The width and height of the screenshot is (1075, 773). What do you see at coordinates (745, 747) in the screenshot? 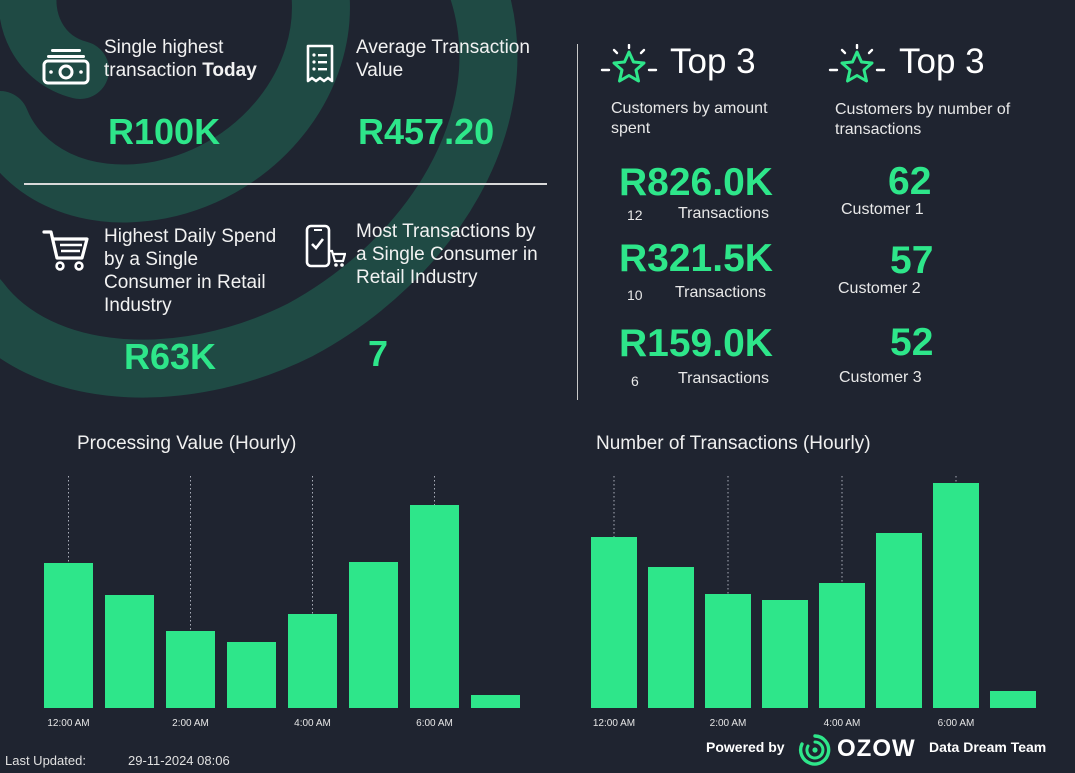
I see `powered-by-label: Powered by` at bounding box center [745, 747].